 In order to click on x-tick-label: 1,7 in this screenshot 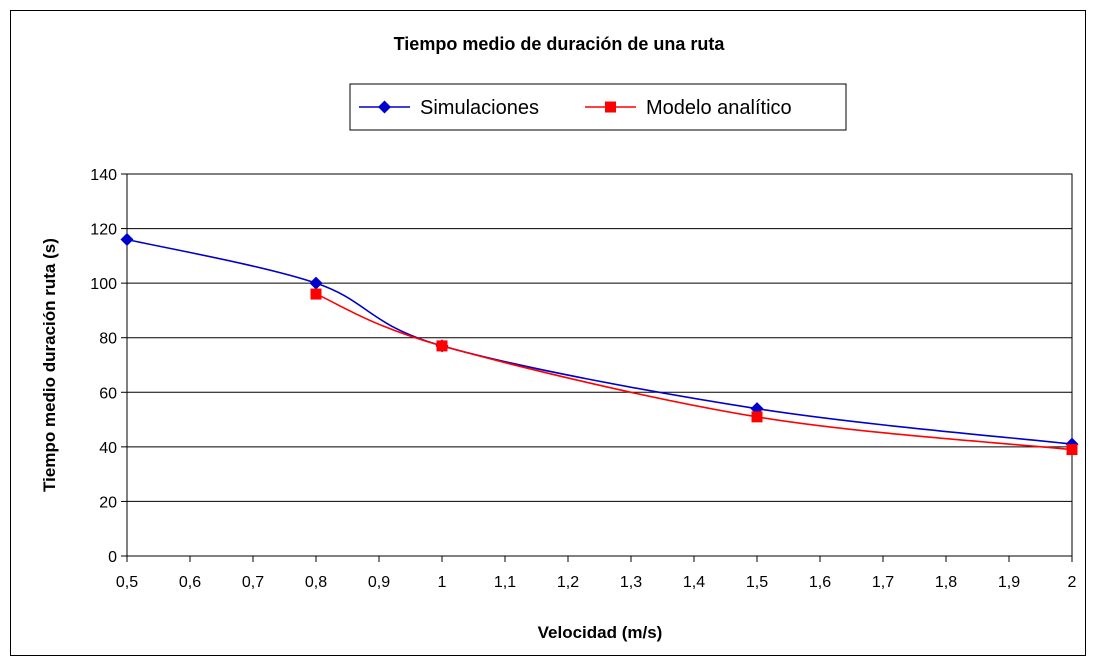, I will do `click(883, 582)`.